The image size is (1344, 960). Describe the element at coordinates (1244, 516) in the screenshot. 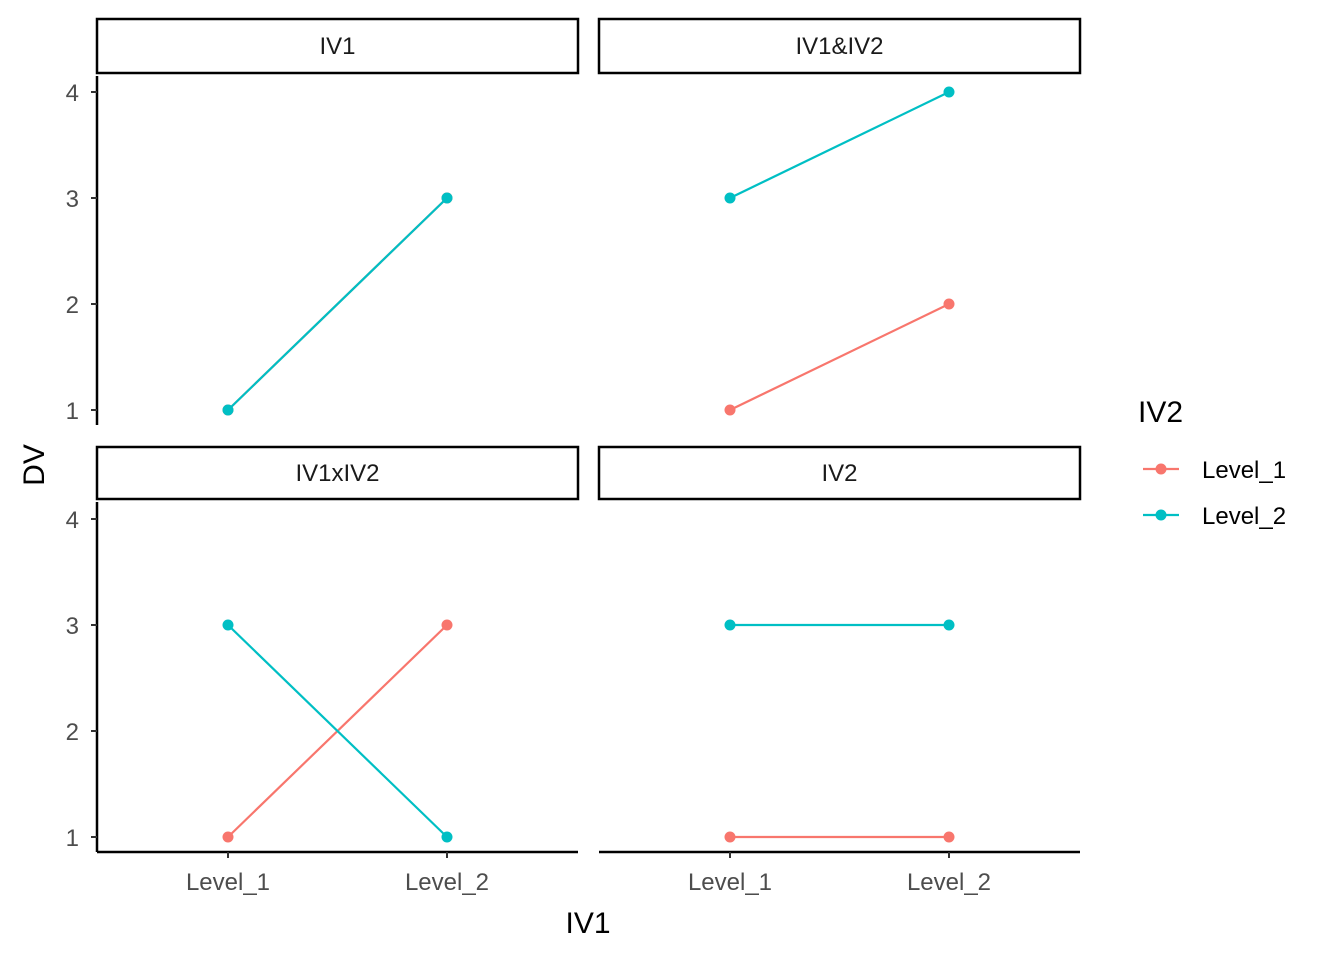

I see `legend-label-level-2: Level_2` at that location.